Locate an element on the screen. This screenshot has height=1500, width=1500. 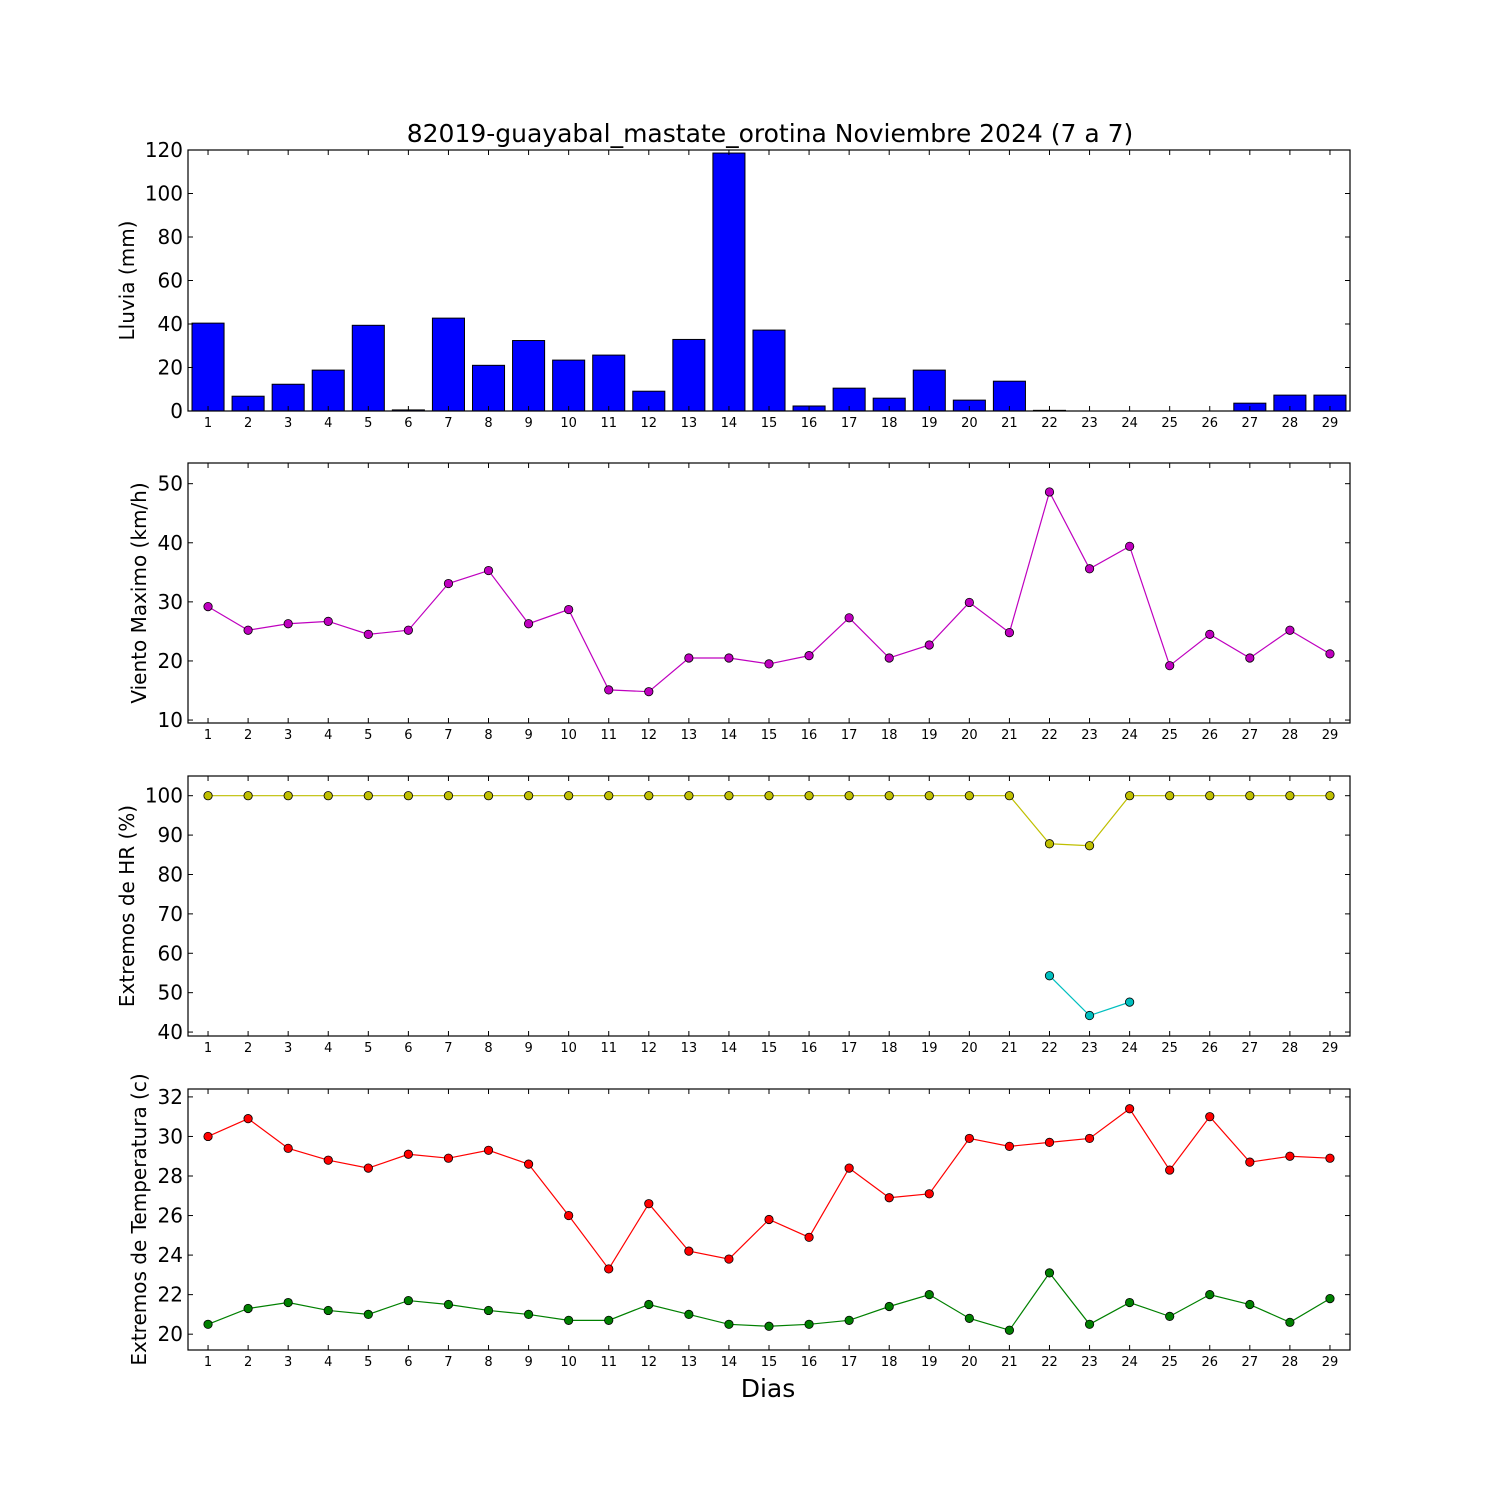
y-tick-label: 26 is located at coordinates (170, 1216).